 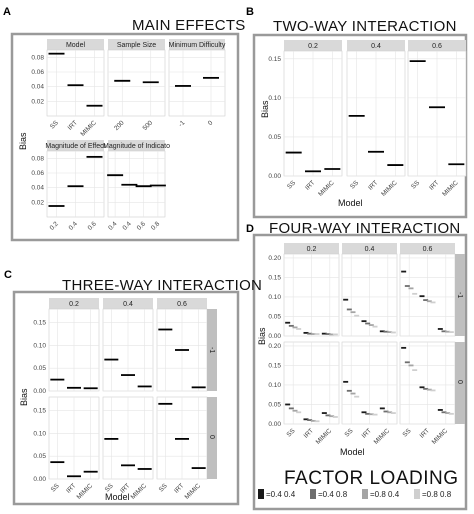 What do you see at coordinates (274, 385) in the screenshot?
I see `panel-d-facet-1-0-ytick: 0.10` at bounding box center [274, 385].